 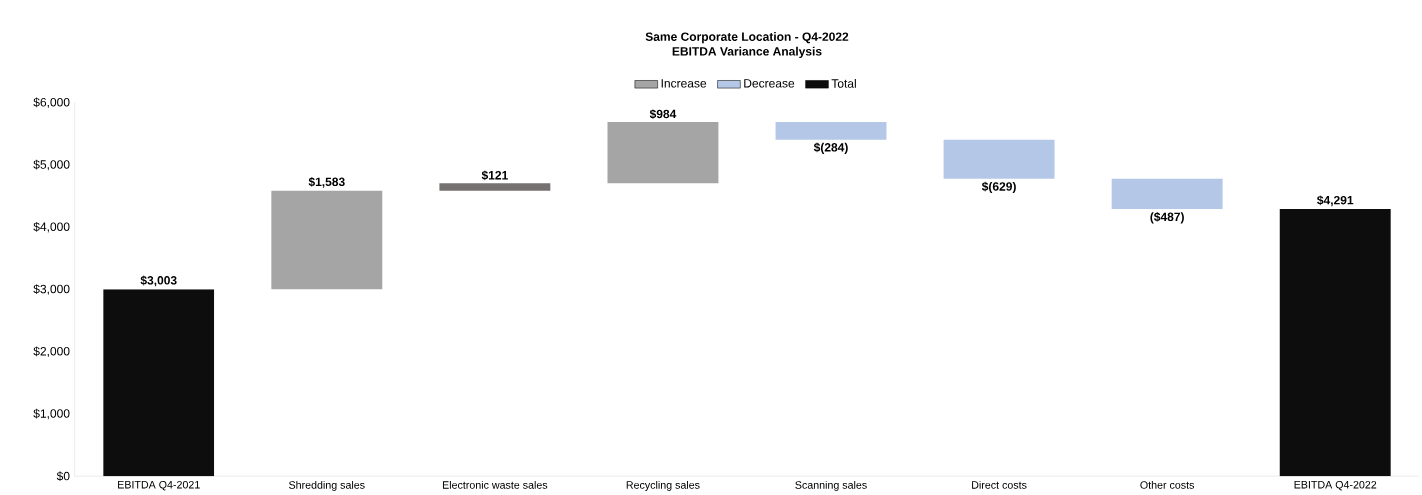 I want to click on data-label: $4,291, so click(x=1335, y=201).